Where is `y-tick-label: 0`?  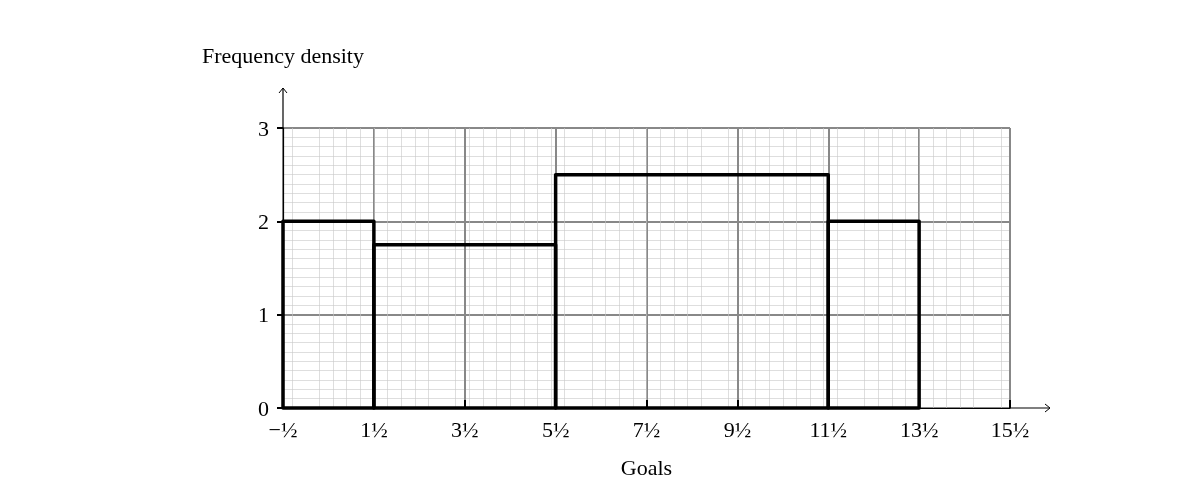 y-tick-label: 0 is located at coordinates (263, 408).